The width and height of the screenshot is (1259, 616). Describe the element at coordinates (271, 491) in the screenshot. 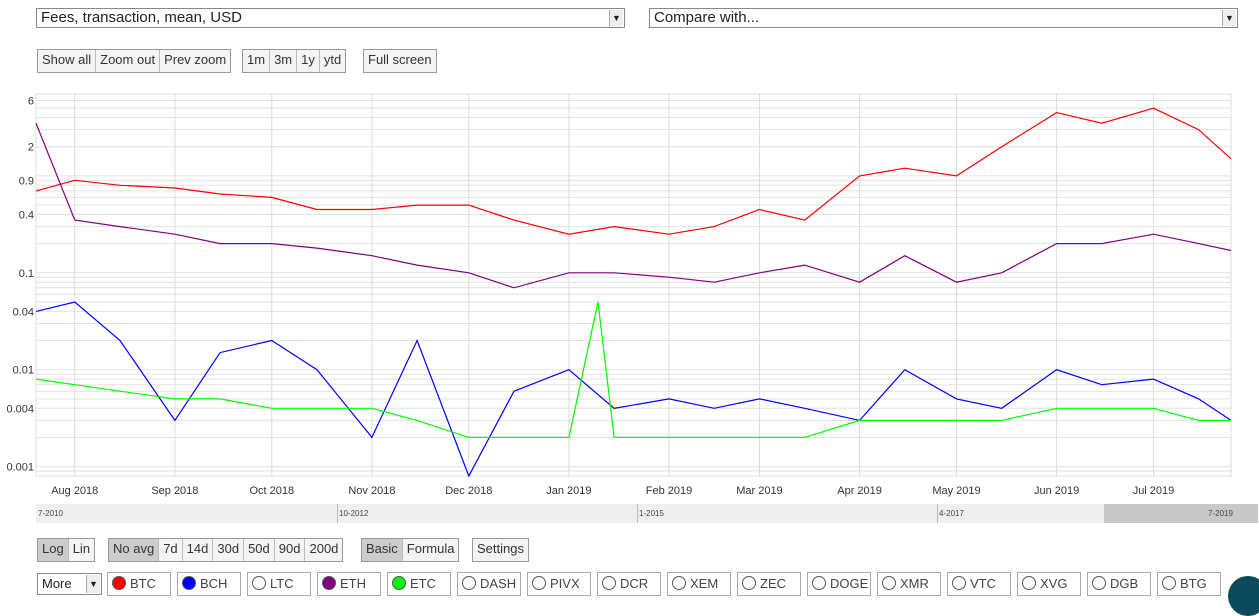

I see `x-tick-label: Oct 2018` at that location.